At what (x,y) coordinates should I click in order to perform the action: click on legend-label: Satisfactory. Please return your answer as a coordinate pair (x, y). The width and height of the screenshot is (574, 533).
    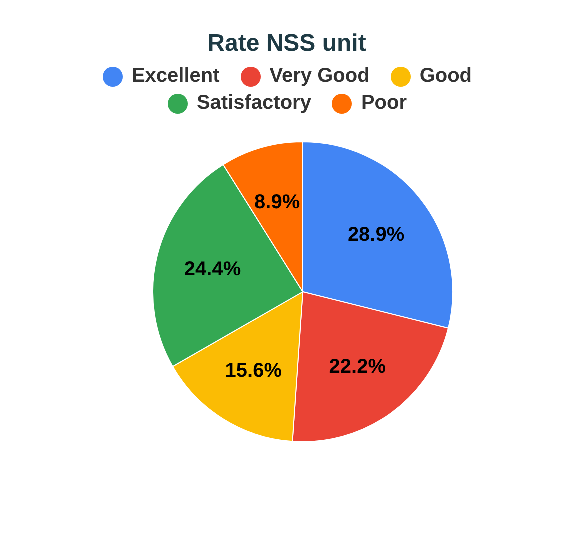
    Looking at the image, I should click on (254, 103).